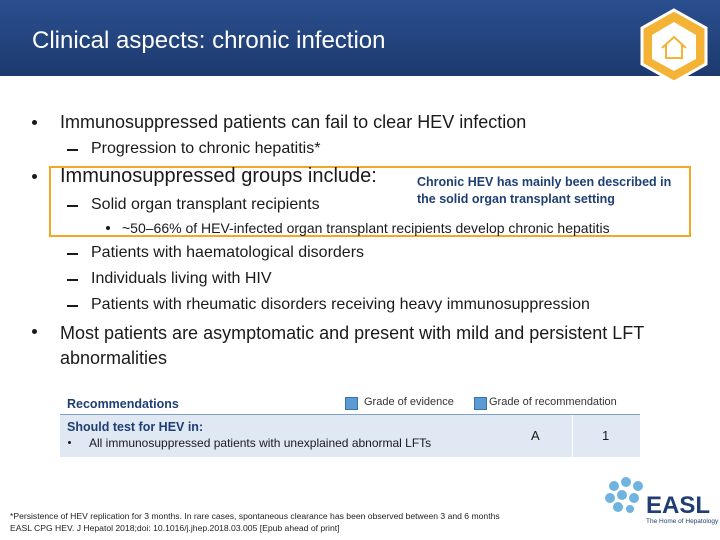  I want to click on header-bar, so click(360, 38).